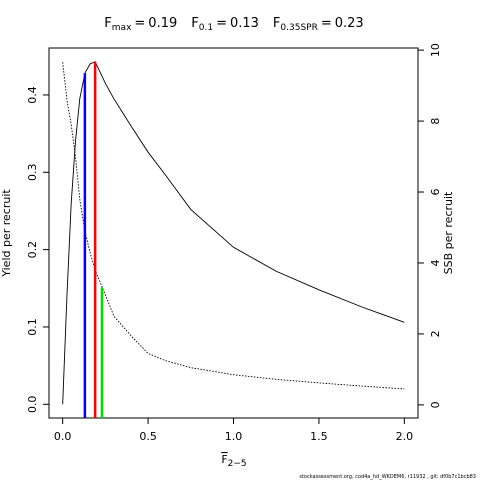  What do you see at coordinates (435, 192) in the screenshot?
I see `y2-tick-label: 6` at bounding box center [435, 192].